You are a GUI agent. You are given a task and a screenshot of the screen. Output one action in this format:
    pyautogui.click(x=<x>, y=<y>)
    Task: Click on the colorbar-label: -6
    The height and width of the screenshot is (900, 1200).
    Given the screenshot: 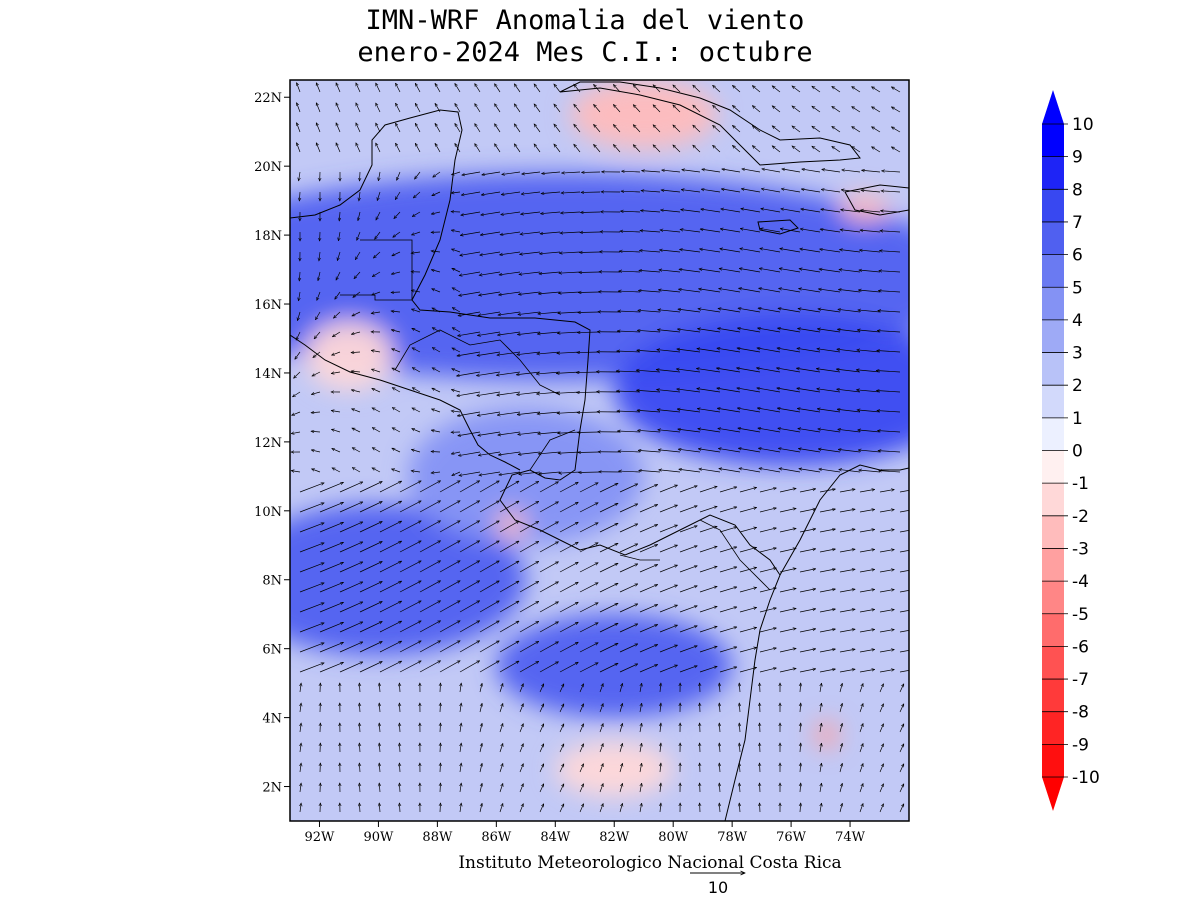 What is the action you would take?
    pyautogui.click(x=1080, y=647)
    